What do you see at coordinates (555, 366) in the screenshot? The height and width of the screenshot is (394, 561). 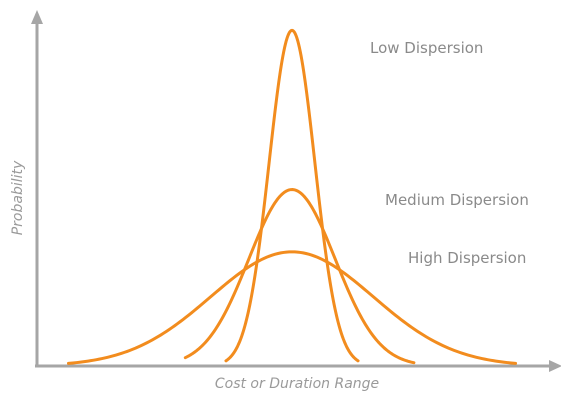 I see `x-axis-arrow` at bounding box center [555, 366].